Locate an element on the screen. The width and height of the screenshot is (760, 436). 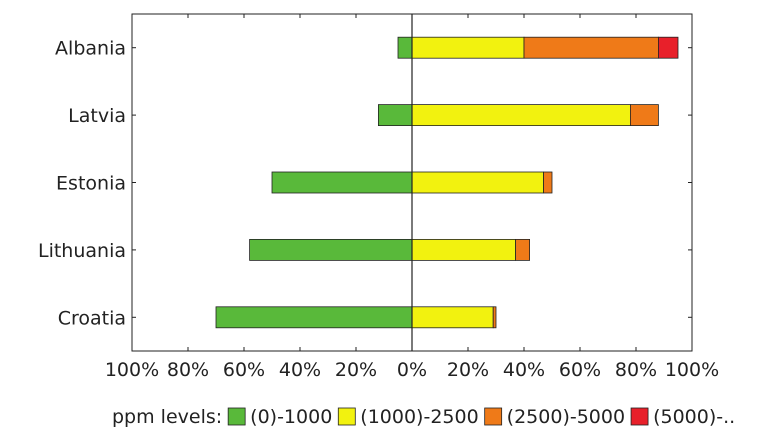
category-label: Latvia is located at coordinates (97, 116).